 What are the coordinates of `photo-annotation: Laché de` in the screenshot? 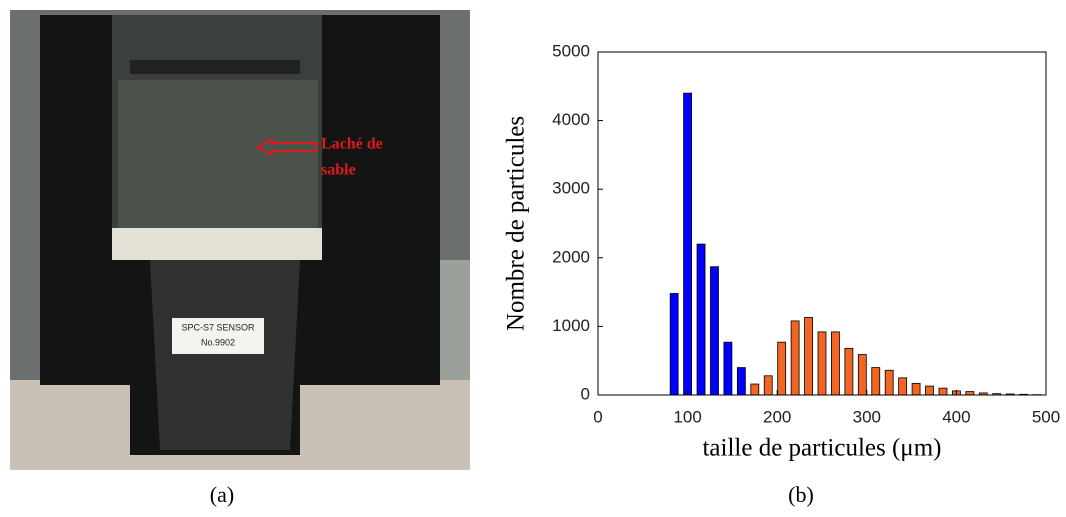 It's located at (352, 144).